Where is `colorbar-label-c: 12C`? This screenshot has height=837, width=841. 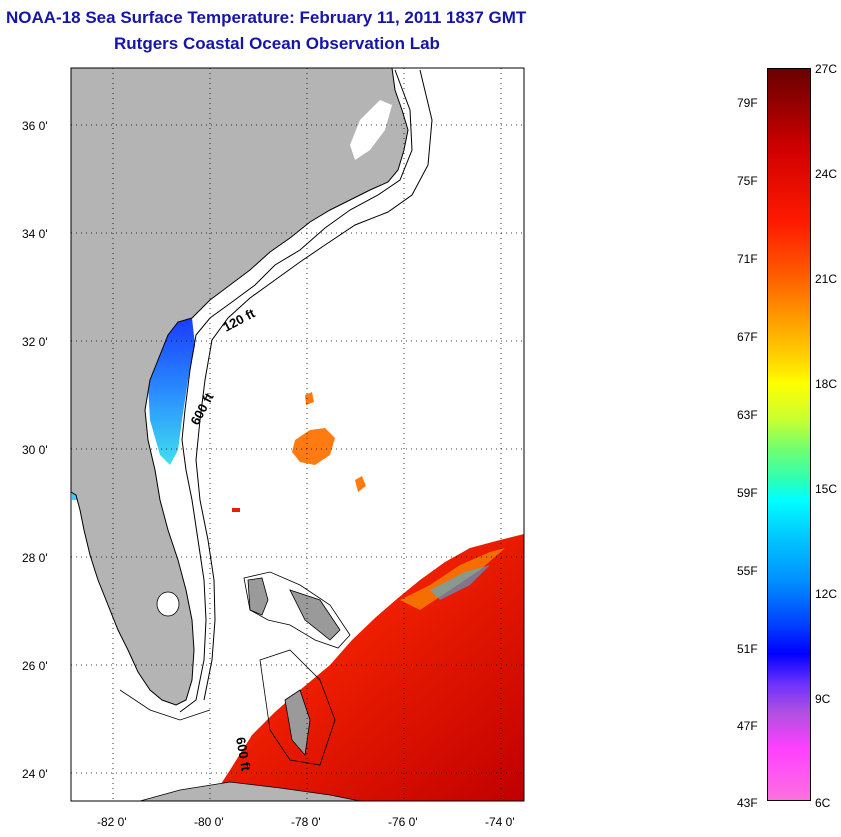 colorbar-label-c: 12C is located at coordinates (826, 594).